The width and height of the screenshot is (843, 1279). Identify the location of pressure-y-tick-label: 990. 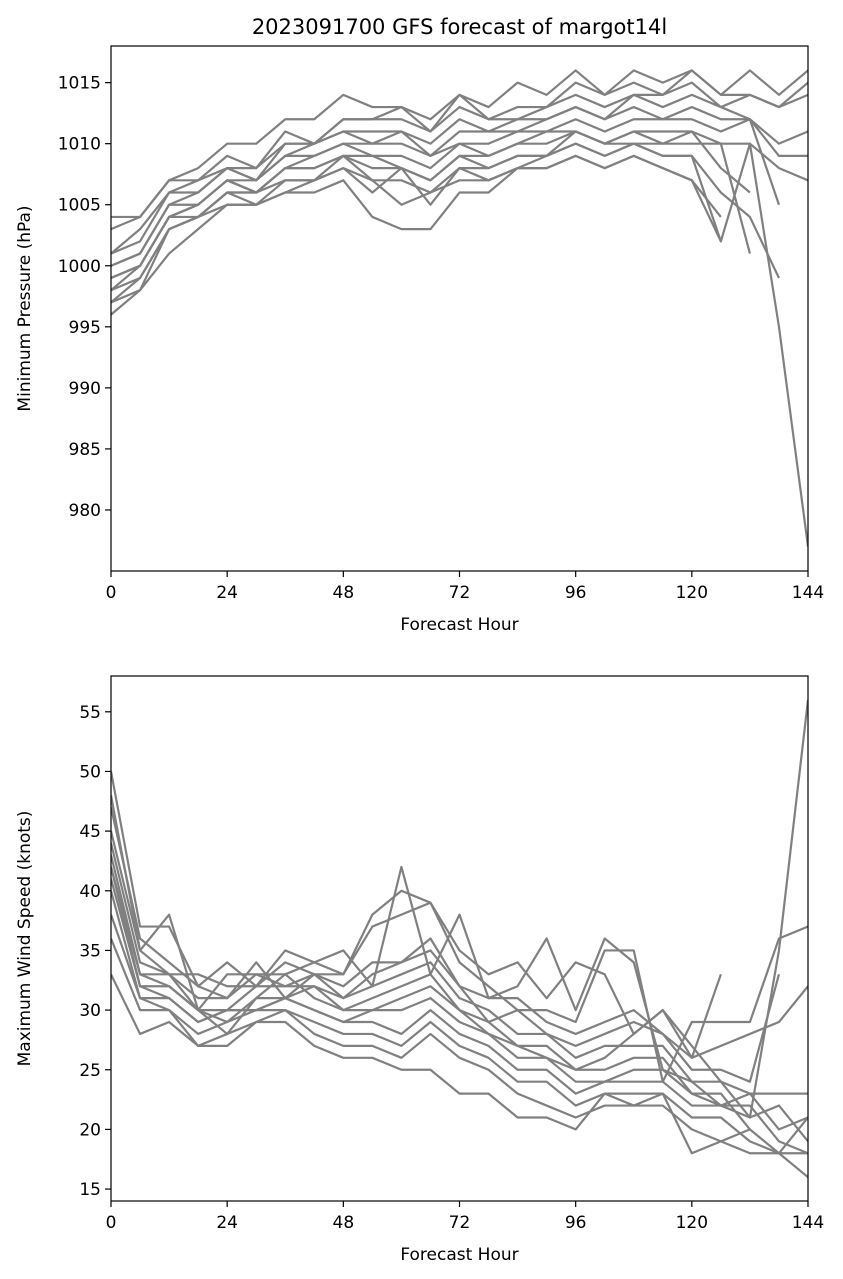
(85, 389).